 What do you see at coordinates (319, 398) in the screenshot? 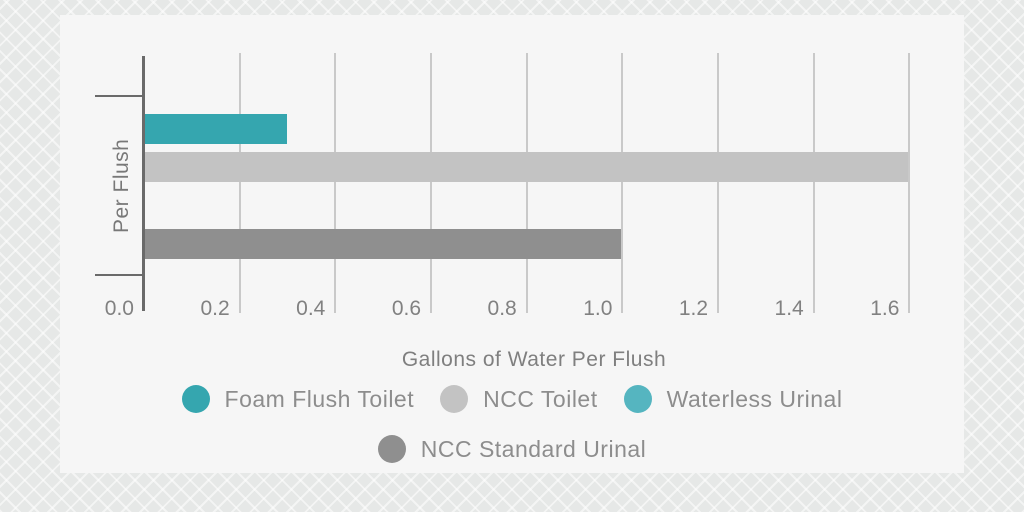
I see `legend-label-foam-flush-toilet: Foam Flush Toilet` at bounding box center [319, 398].